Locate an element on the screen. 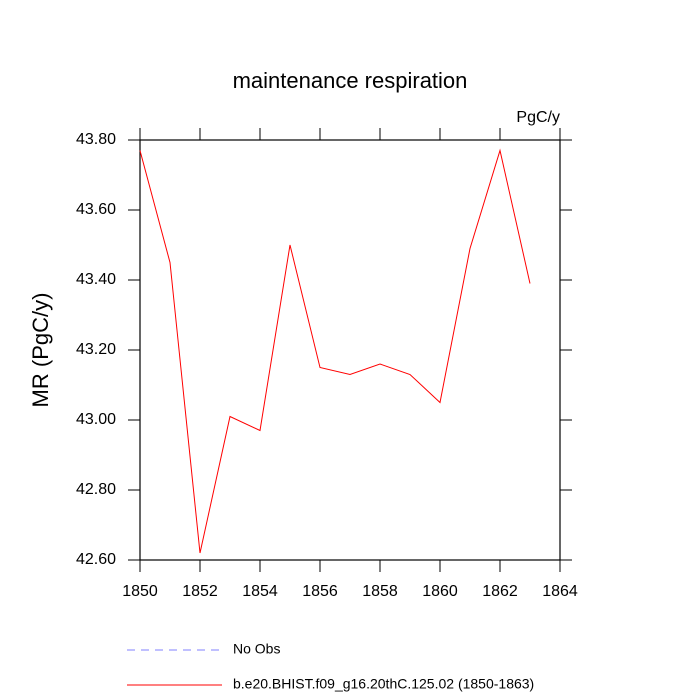  x-tick-label: 1858 is located at coordinates (380, 591).